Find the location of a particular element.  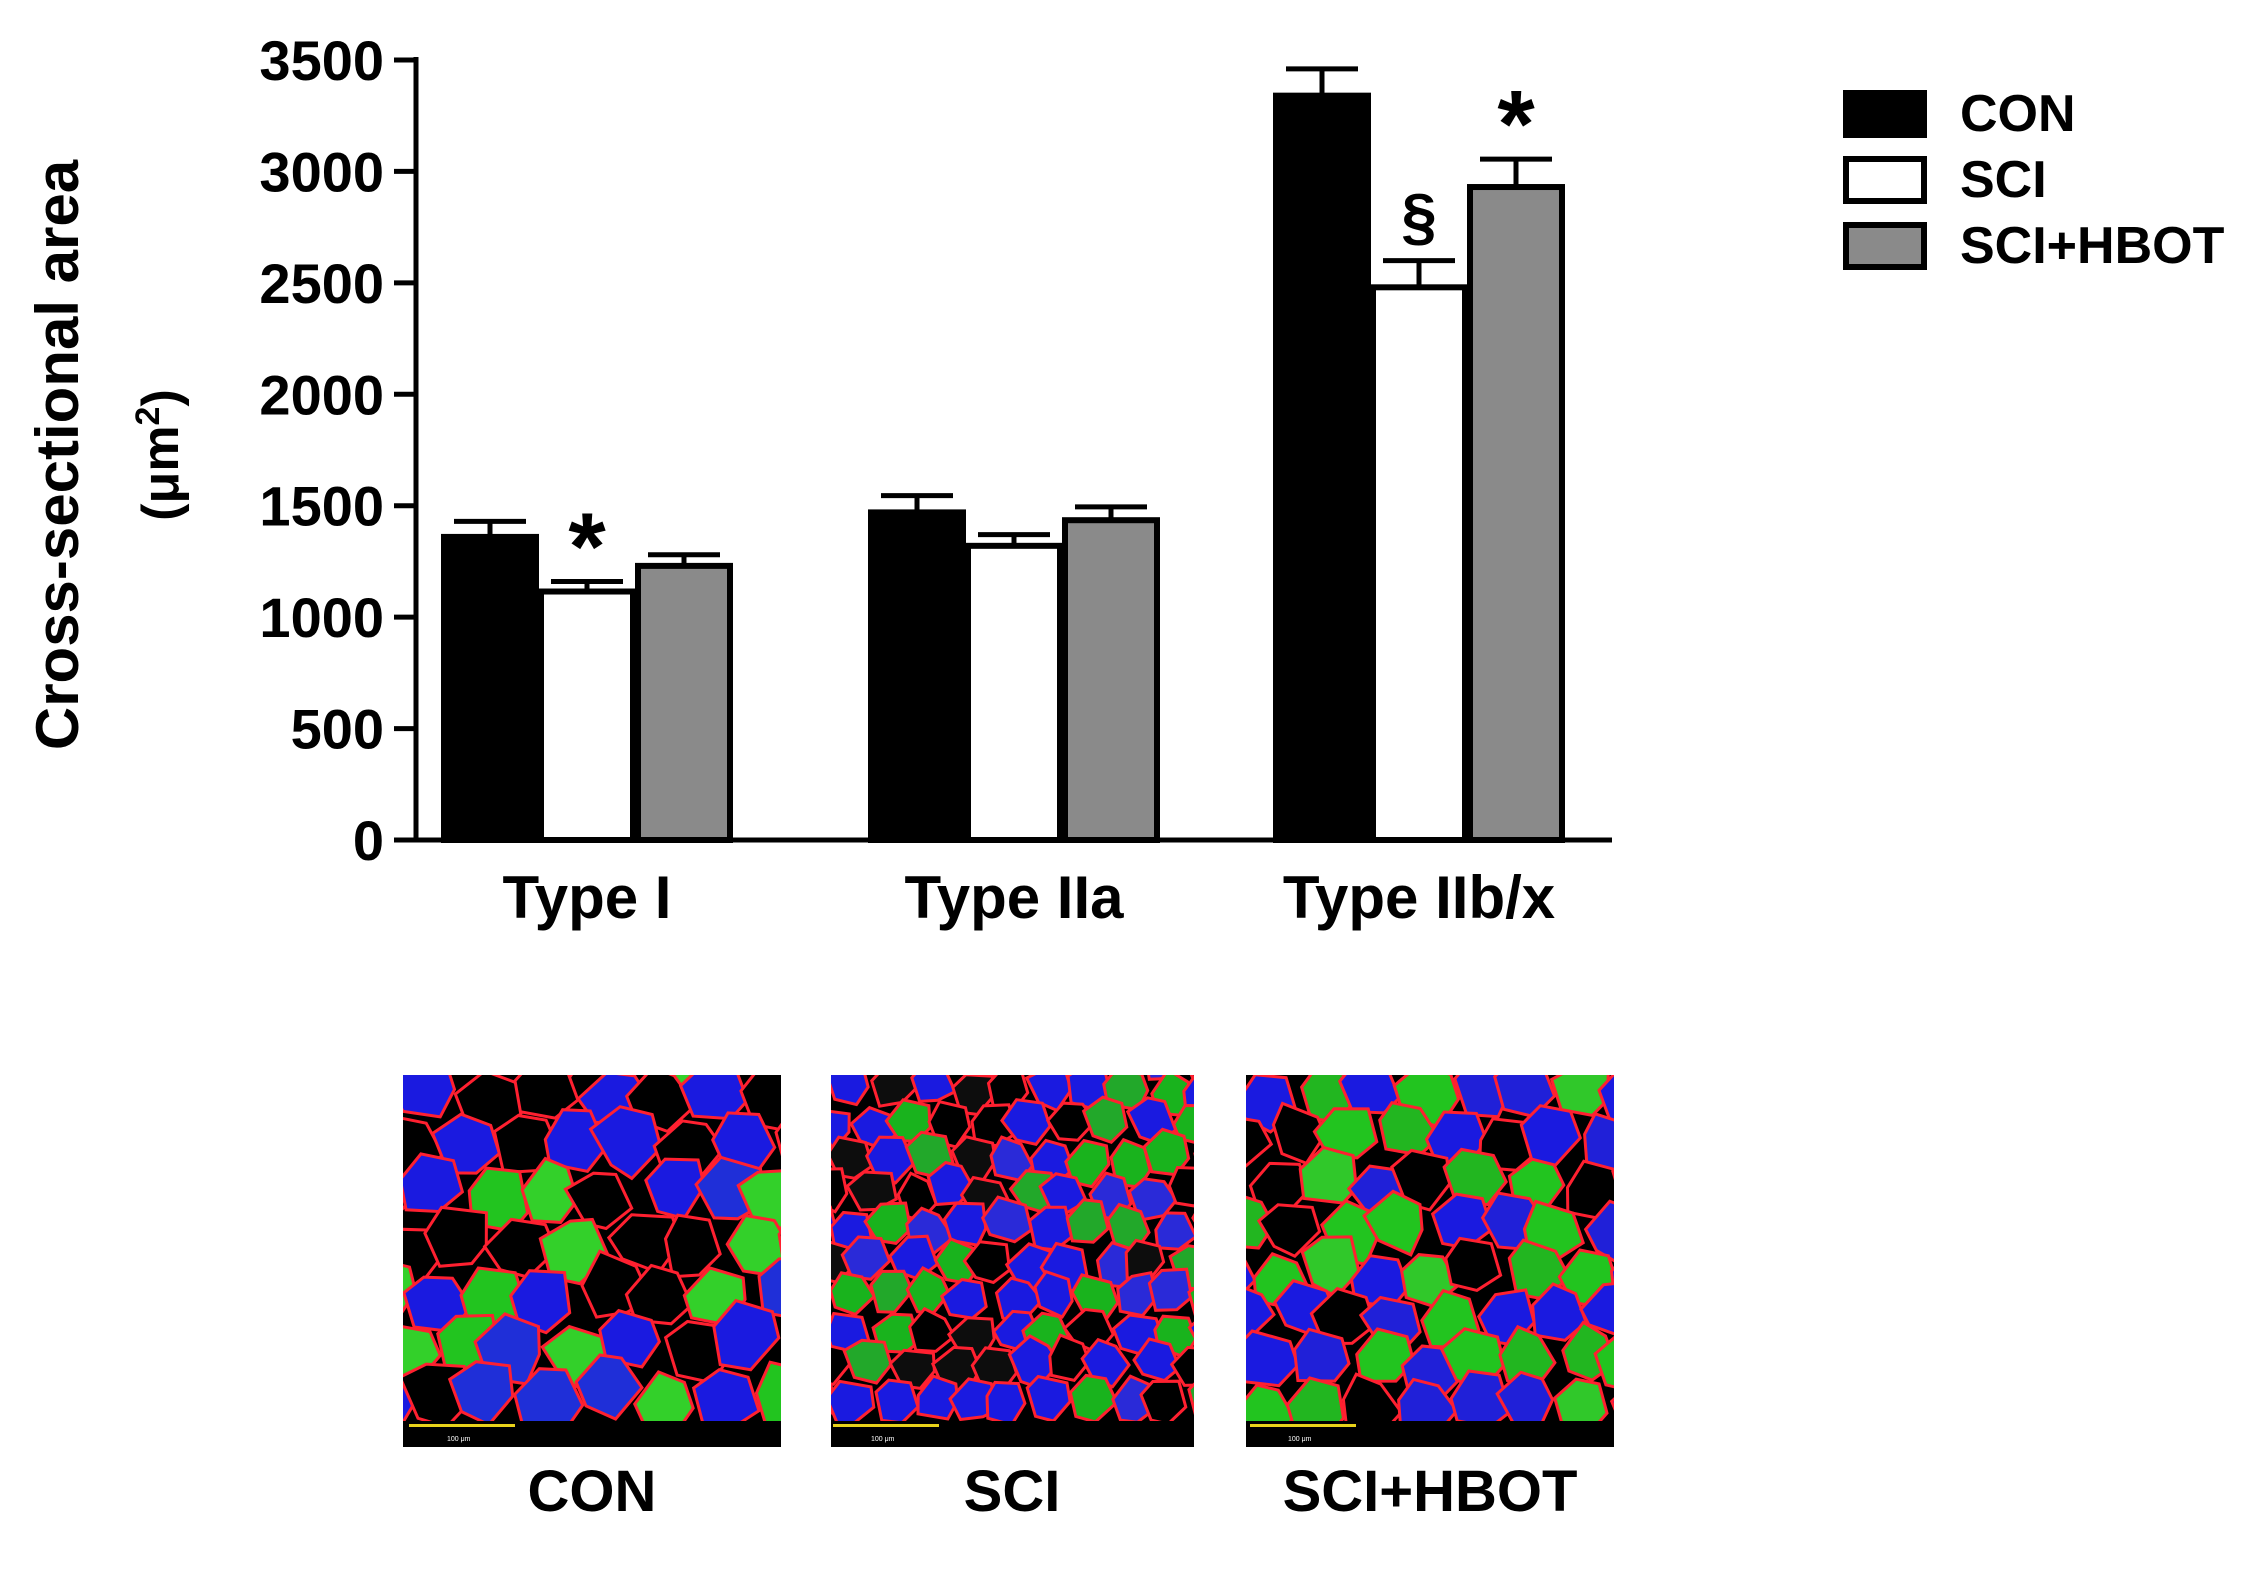

y-tick-label: 2500 is located at coordinates (321, 283).